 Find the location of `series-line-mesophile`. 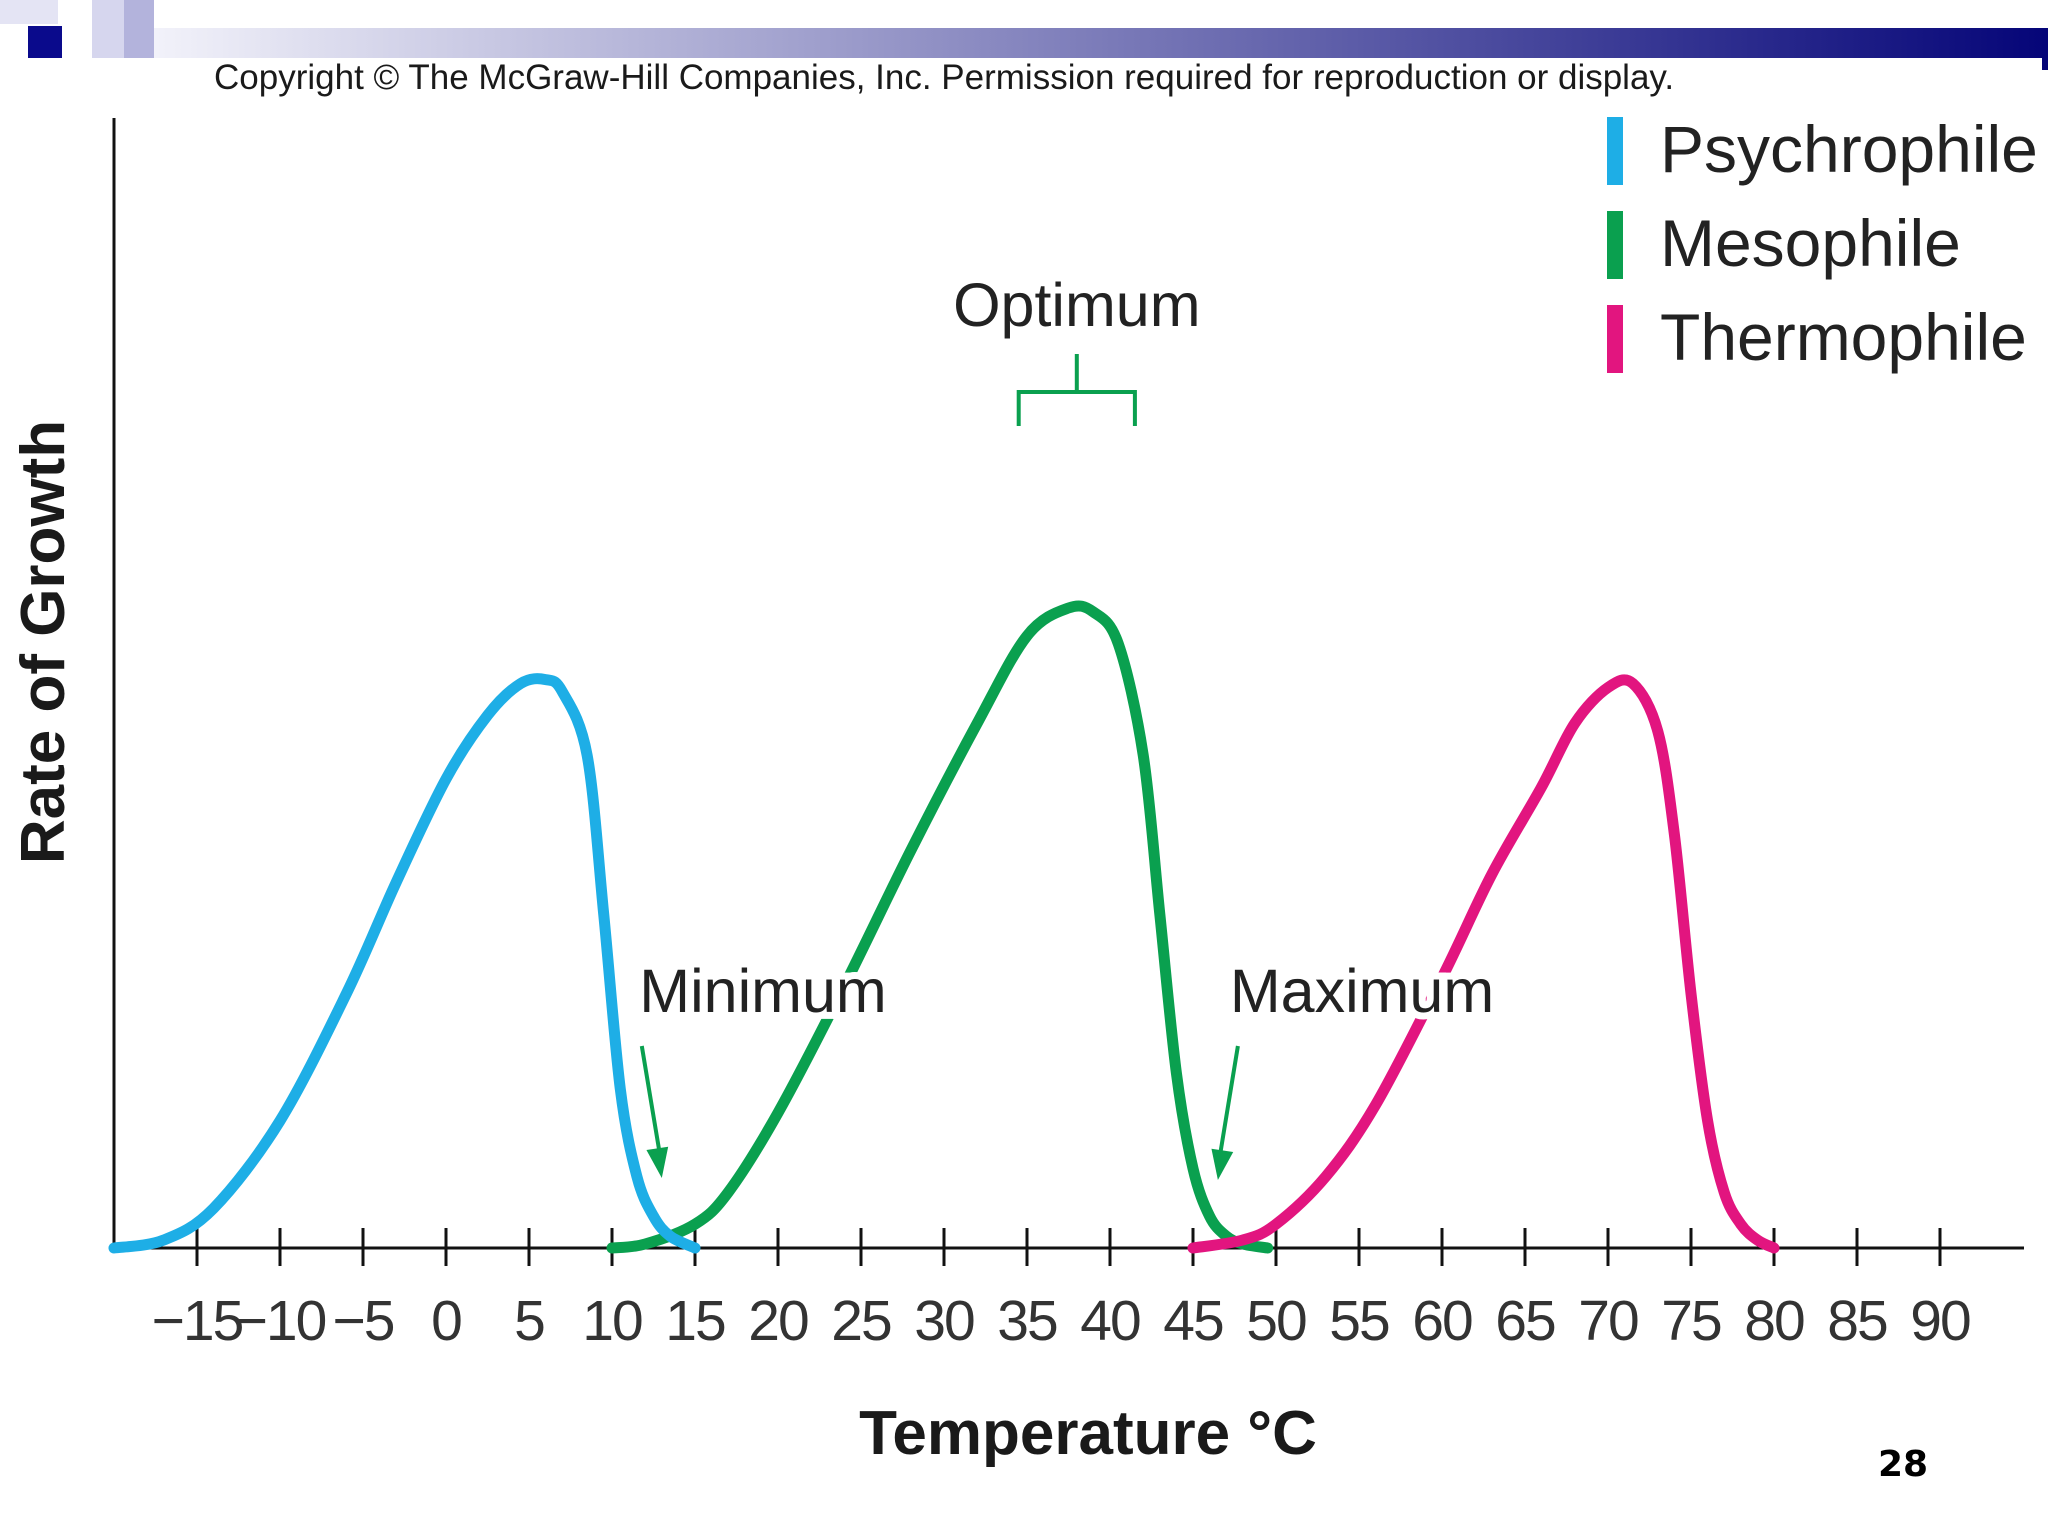

series-line-mesophile is located at coordinates (940, 927).